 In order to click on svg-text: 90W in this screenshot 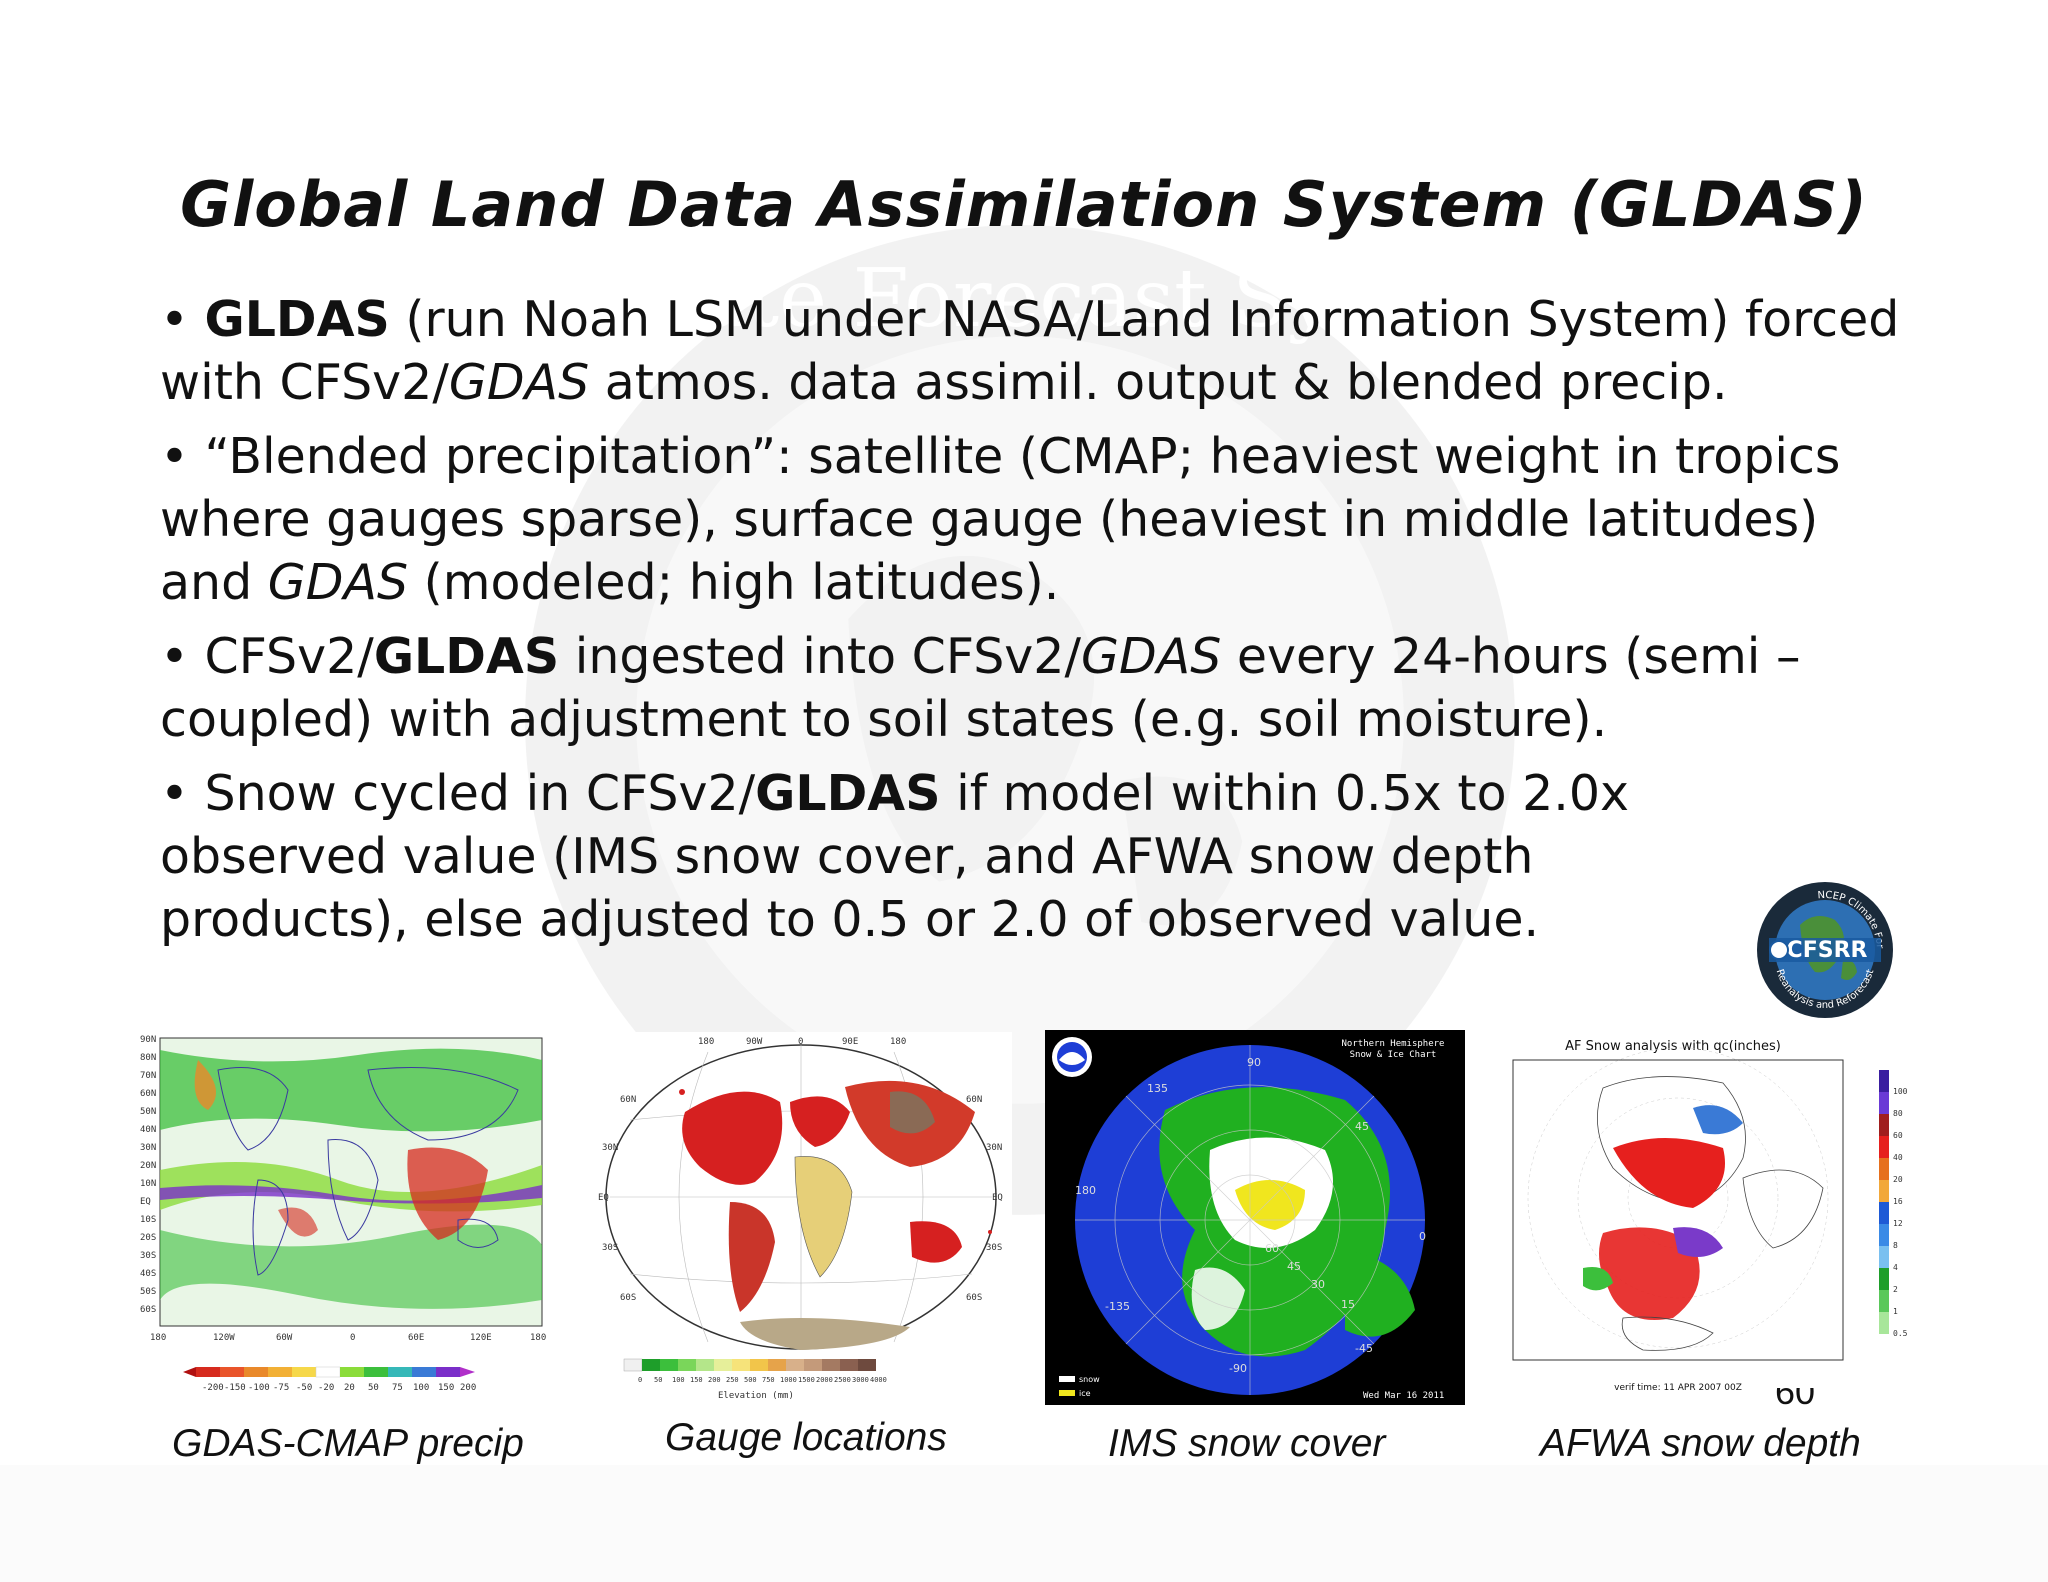, I will do `click(754, 1042)`.